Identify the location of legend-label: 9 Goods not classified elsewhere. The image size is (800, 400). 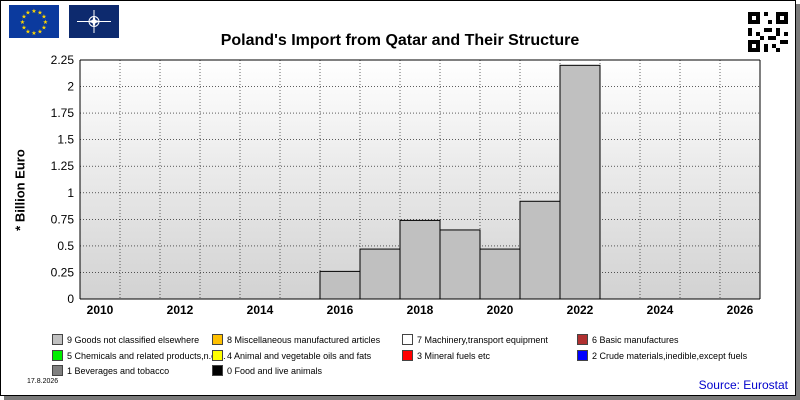
(133, 339).